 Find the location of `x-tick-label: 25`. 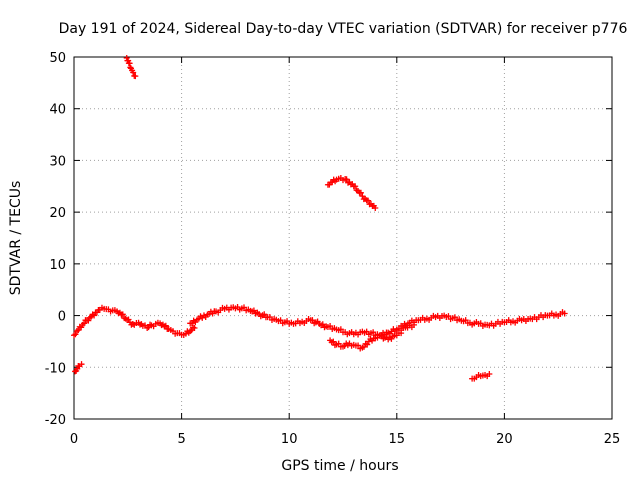

x-tick-label: 25 is located at coordinates (612, 439).